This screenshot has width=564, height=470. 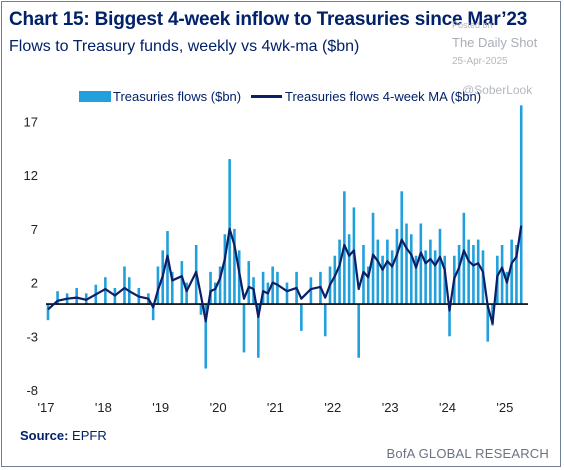 I want to click on y-tick-label: -8, so click(x=32, y=390).